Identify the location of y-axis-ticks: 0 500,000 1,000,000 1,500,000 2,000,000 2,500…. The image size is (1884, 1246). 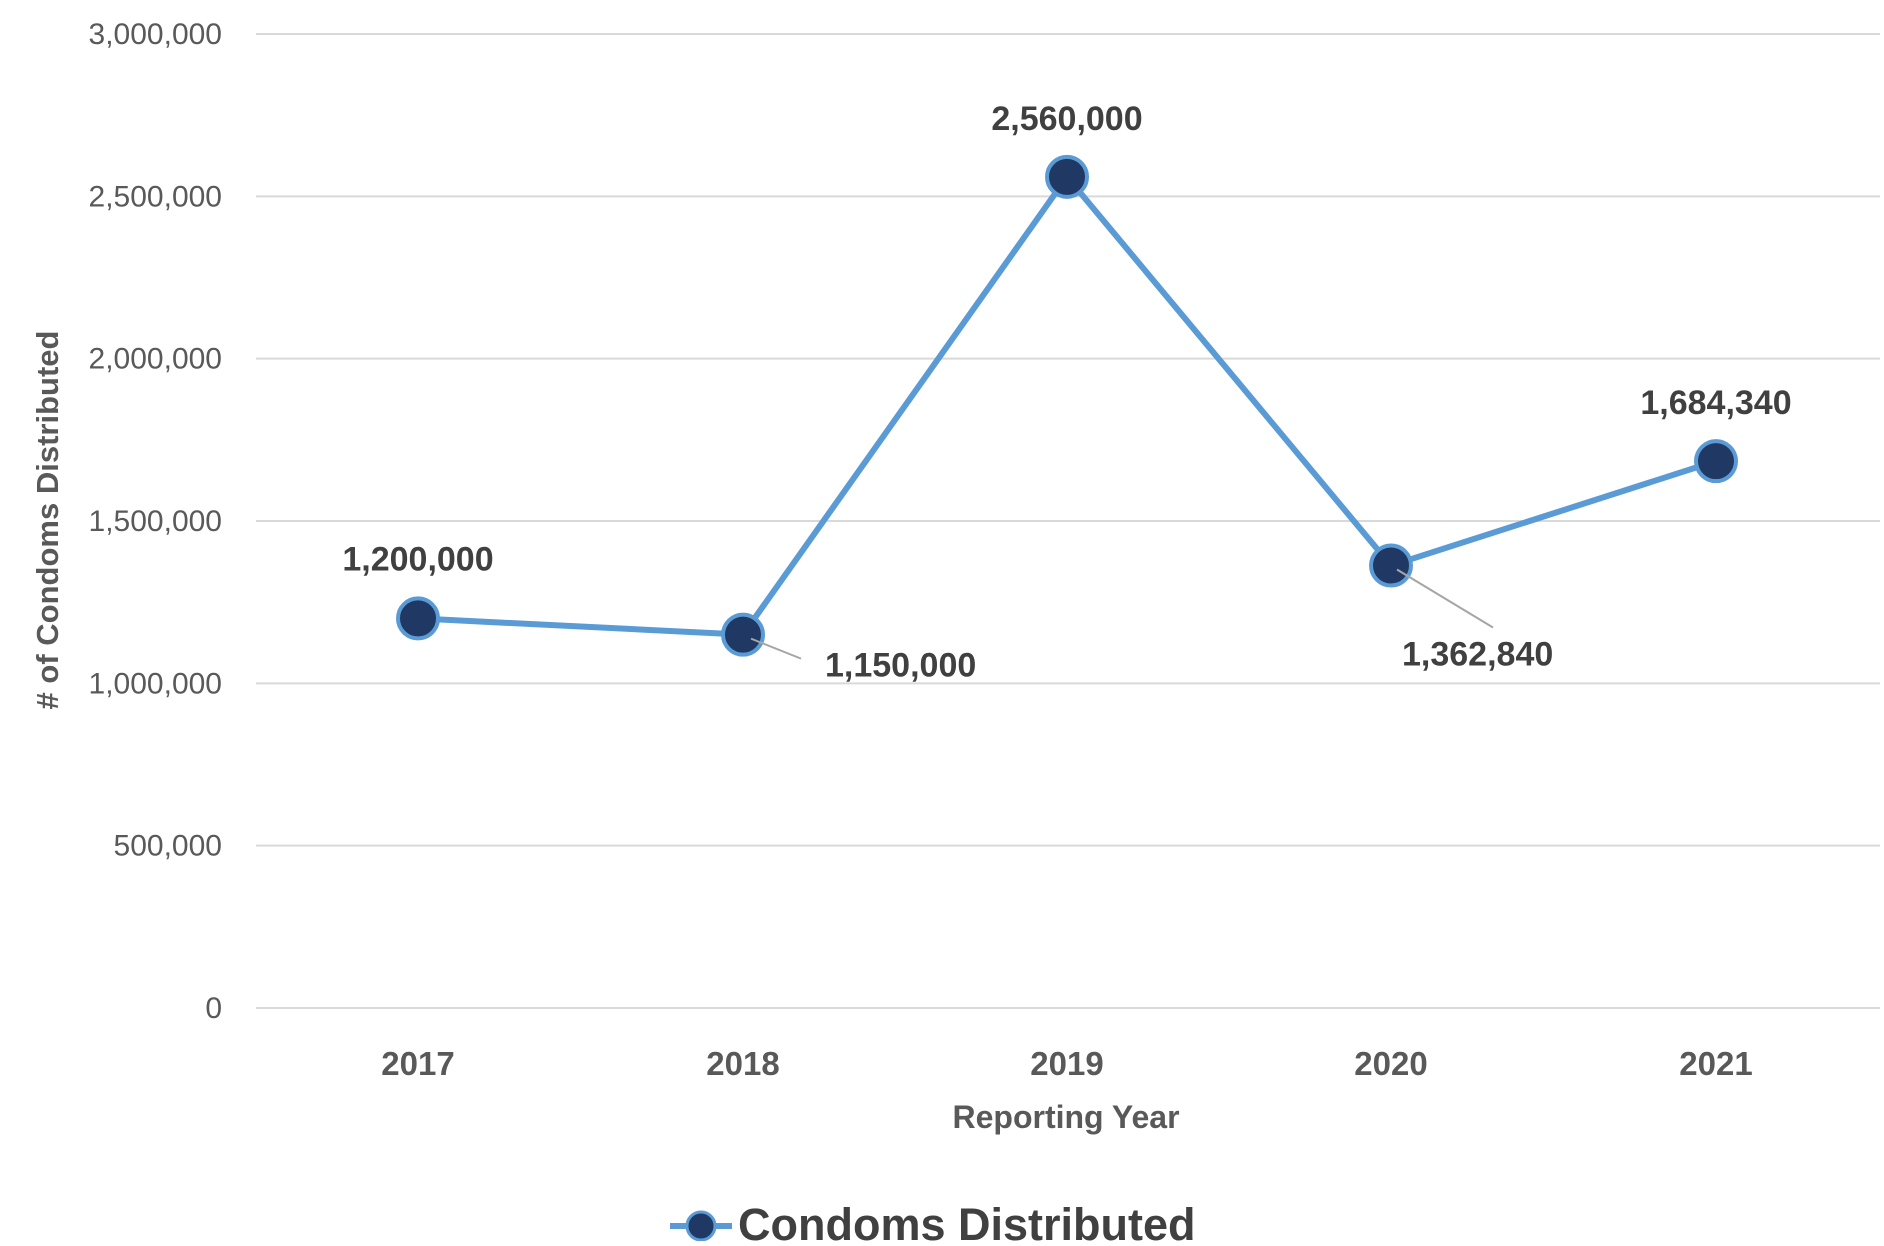
(155, 521).